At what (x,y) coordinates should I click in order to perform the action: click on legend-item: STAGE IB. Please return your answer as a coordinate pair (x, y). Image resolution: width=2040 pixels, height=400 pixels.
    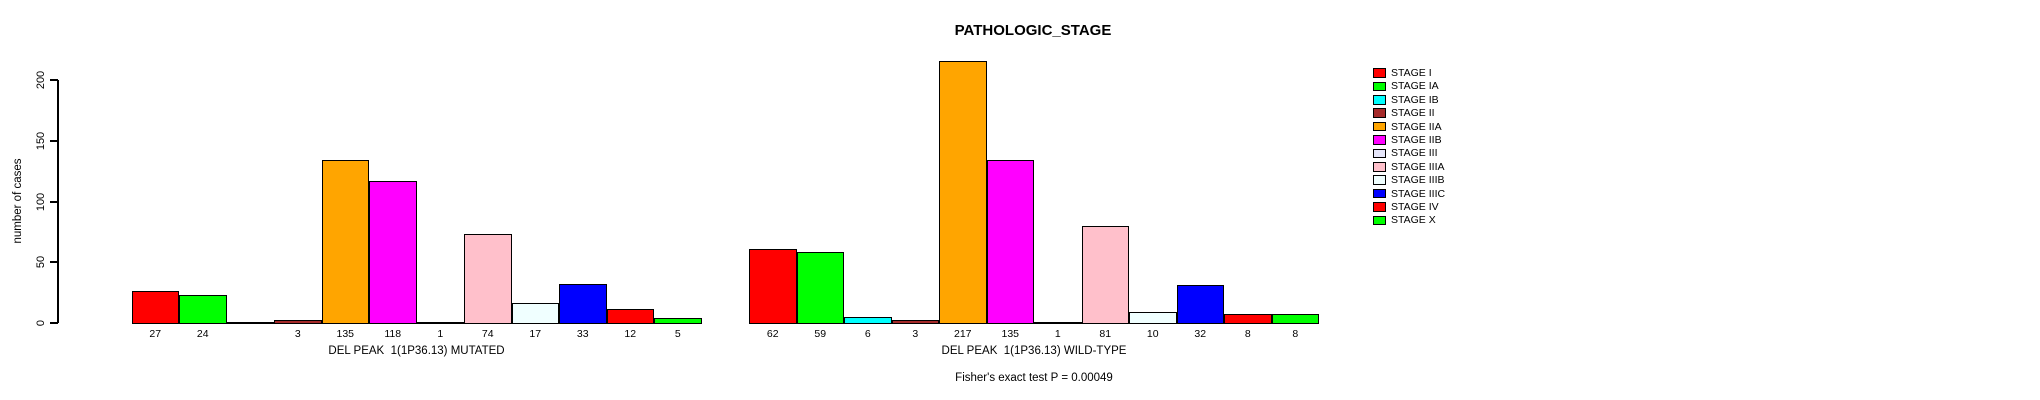
    Looking at the image, I should click on (1406, 99).